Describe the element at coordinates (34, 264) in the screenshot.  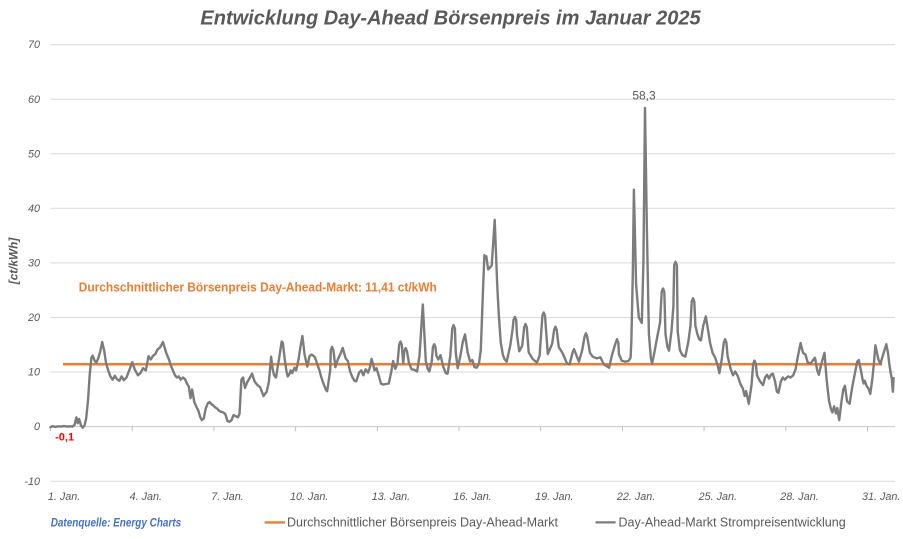
I see `svg-text: 30` at that location.